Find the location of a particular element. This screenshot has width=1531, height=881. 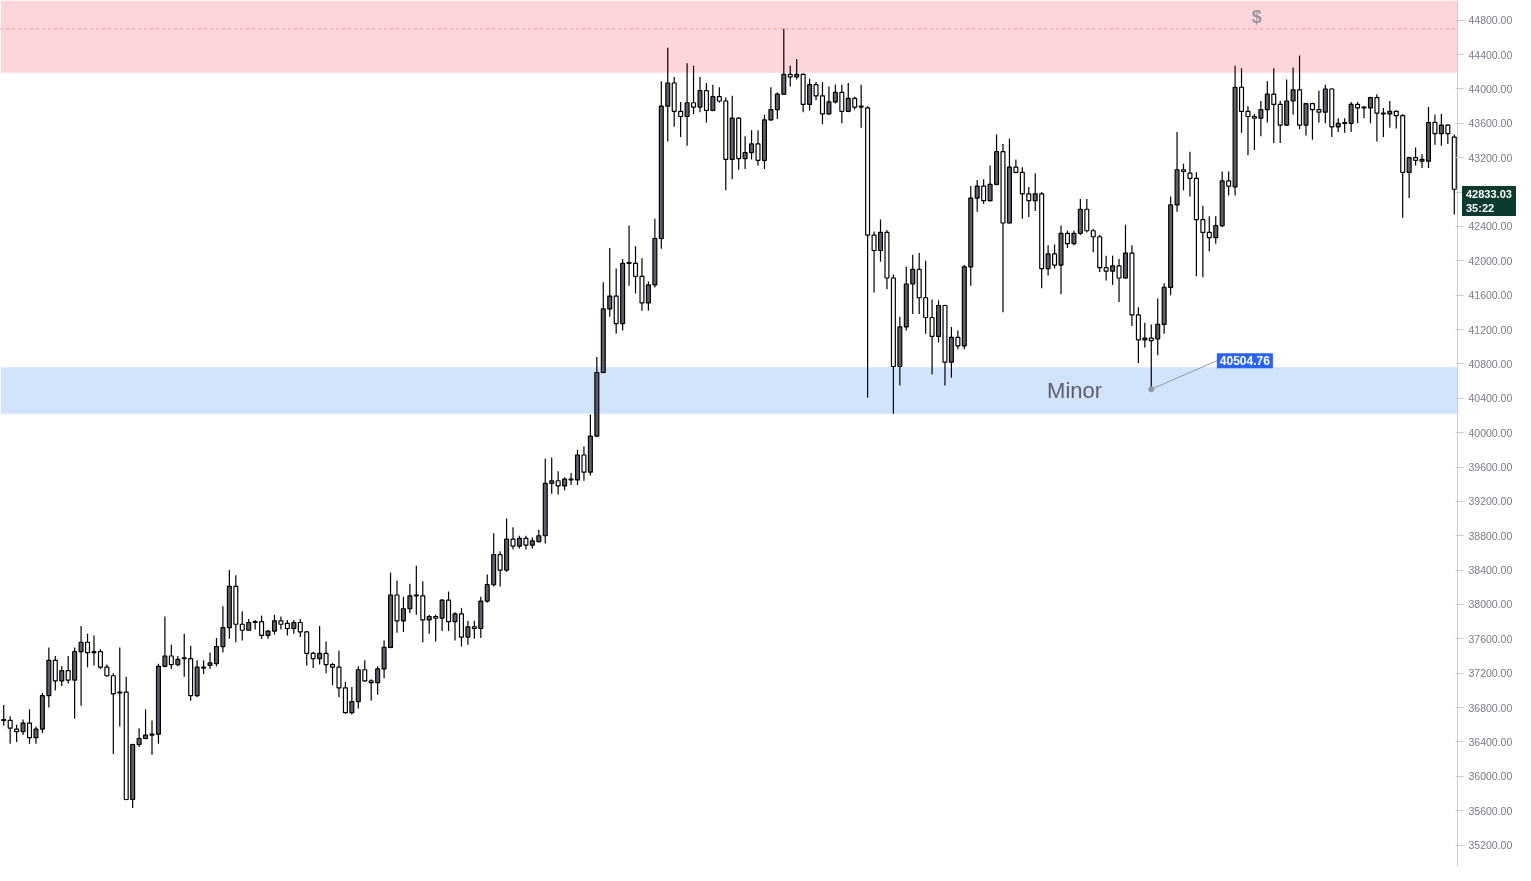

y-tick-label: 35200.00 is located at coordinates (1490, 845).